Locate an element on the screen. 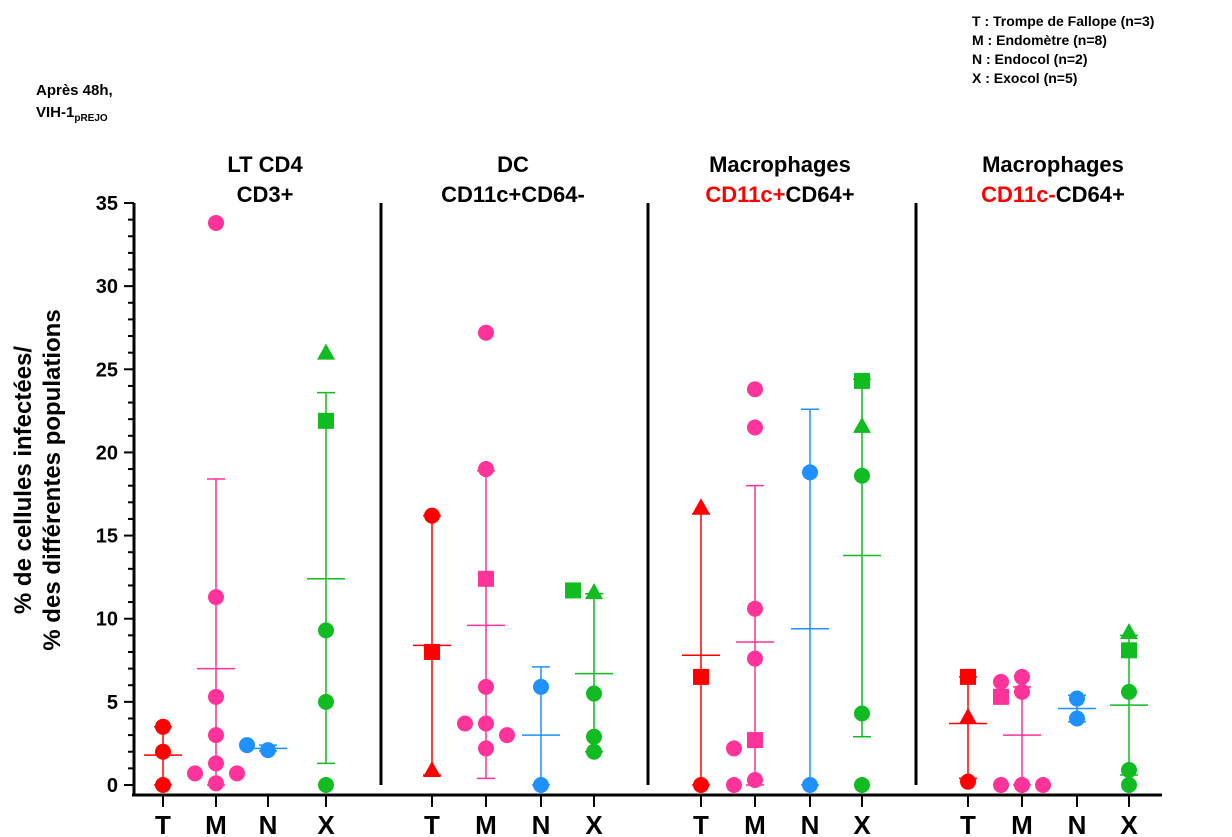 This screenshot has width=1232, height=837. panel-title-3-line1: Macrophages is located at coordinates (779, 165).